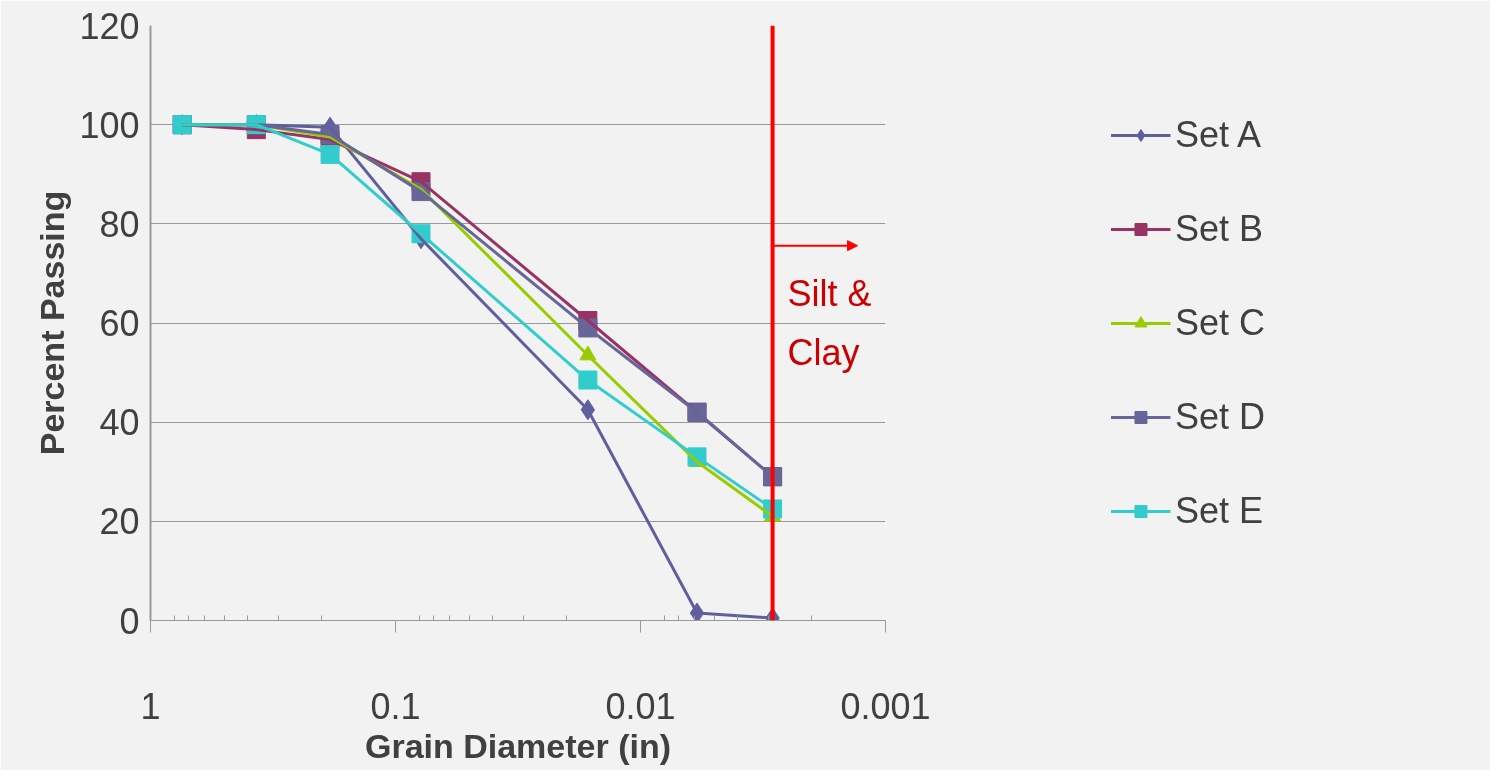 The width and height of the screenshot is (1505, 781). Describe the element at coordinates (829, 323) in the screenshot. I see `ref-line-label: Silt & Clay` at that location.